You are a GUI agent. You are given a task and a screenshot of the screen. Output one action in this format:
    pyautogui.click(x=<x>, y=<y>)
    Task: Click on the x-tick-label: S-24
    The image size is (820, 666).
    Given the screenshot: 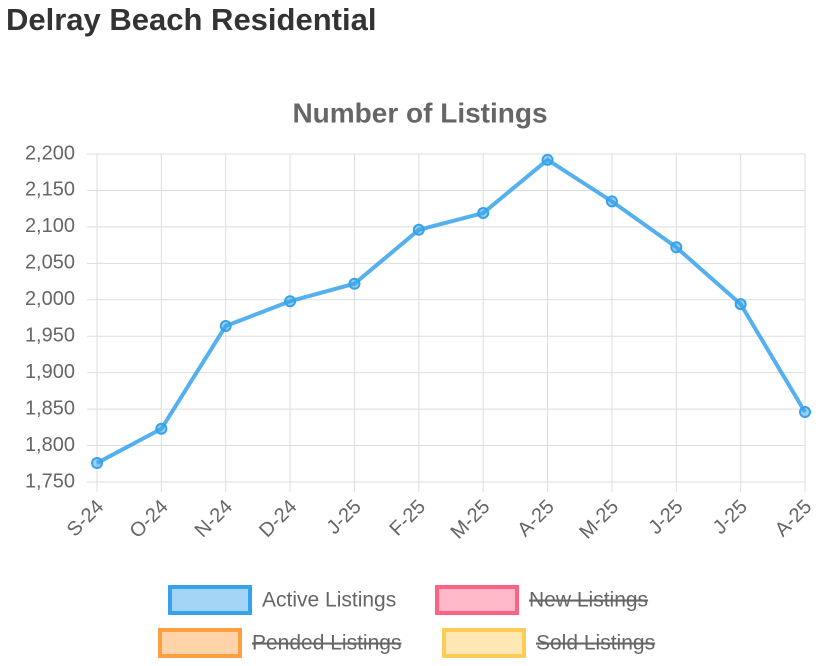 What is the action you would take?
    pyautogui.click(x=85, y=518)
    